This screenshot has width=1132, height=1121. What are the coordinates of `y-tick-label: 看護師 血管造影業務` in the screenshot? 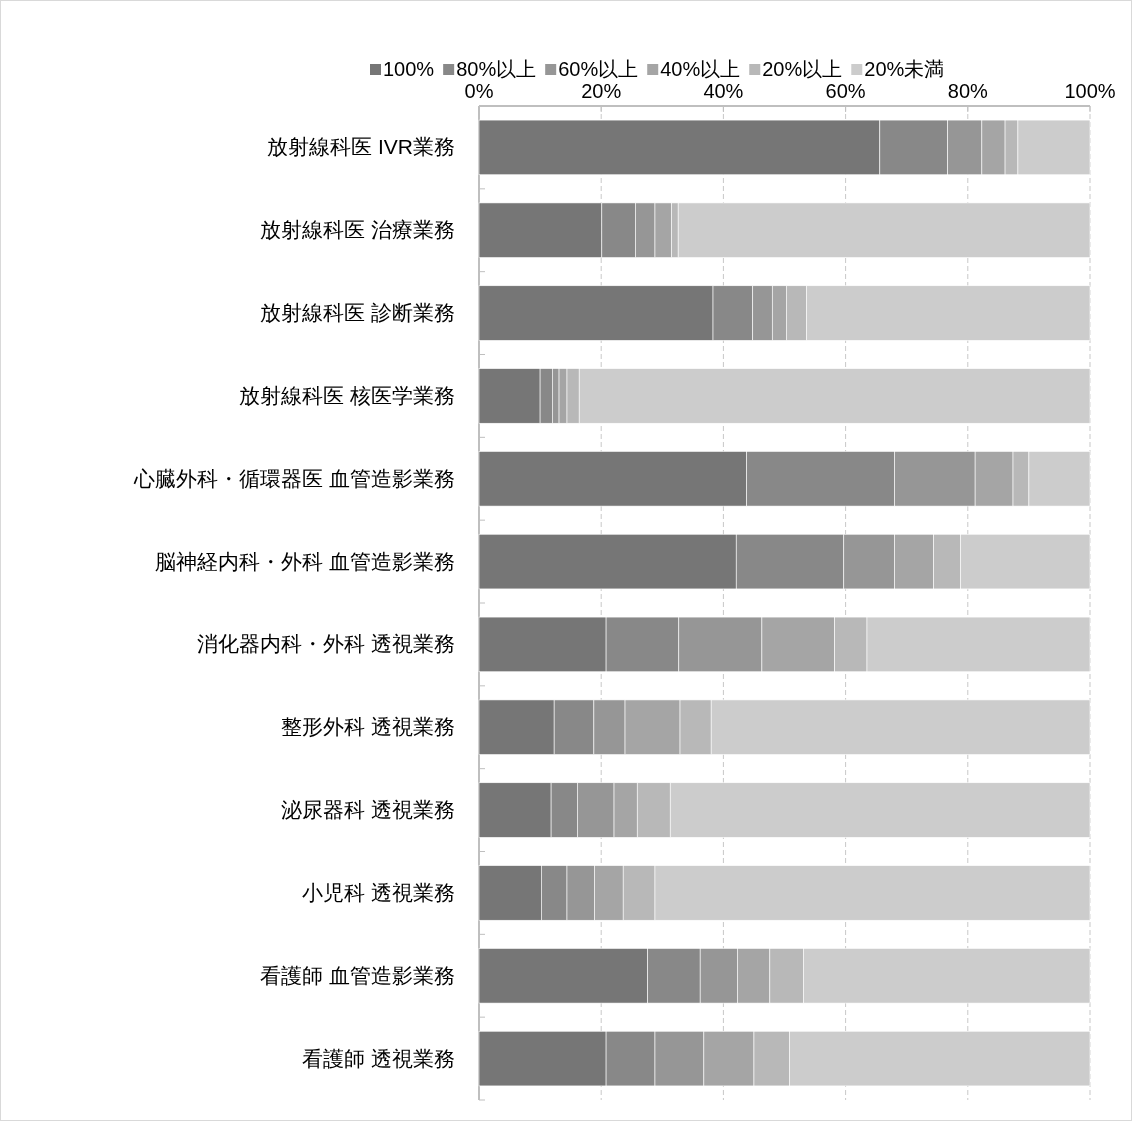 It's located at (357, 975).